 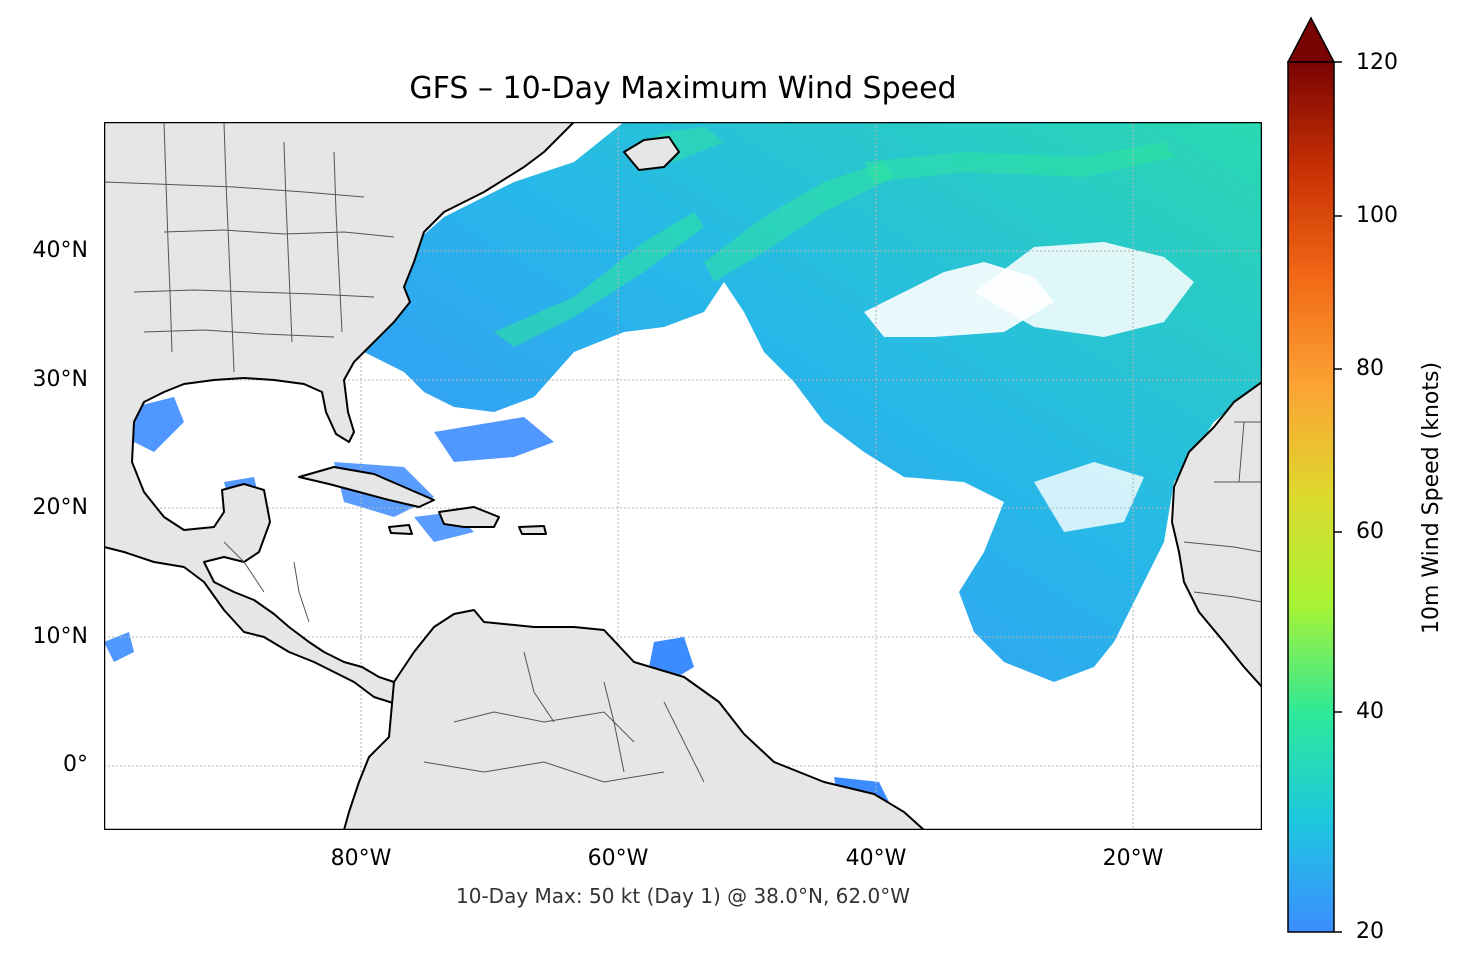 I want to click on colorbar-tick-40: 40, so click(x=1370, y=711).